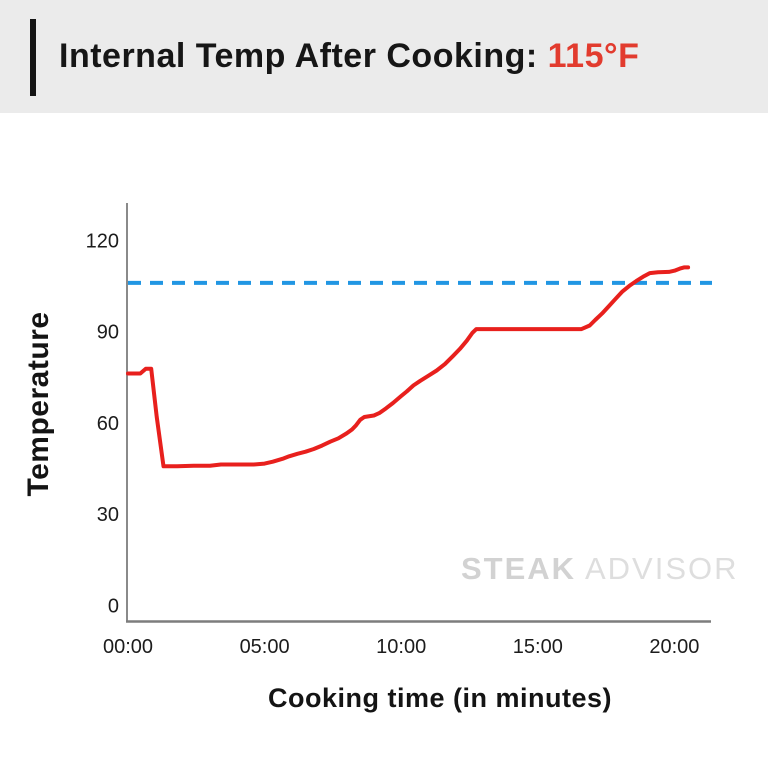  What do you see at coordinates (102, 241) in the screenshot?
I see `y-tick-label: 120` at bounding box center [102, 241].